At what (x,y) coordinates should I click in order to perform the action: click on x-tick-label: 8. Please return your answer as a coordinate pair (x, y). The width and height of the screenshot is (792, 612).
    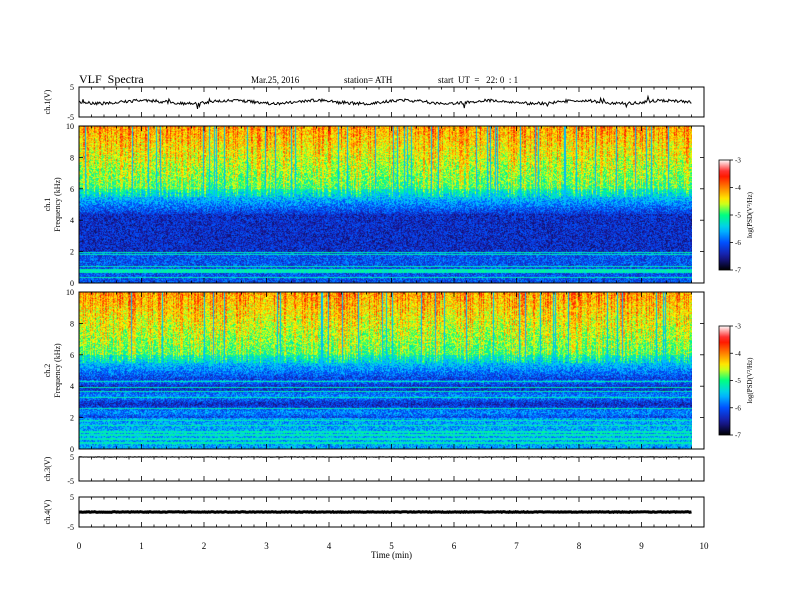
    Looking at the image, I should click on (579, 546).